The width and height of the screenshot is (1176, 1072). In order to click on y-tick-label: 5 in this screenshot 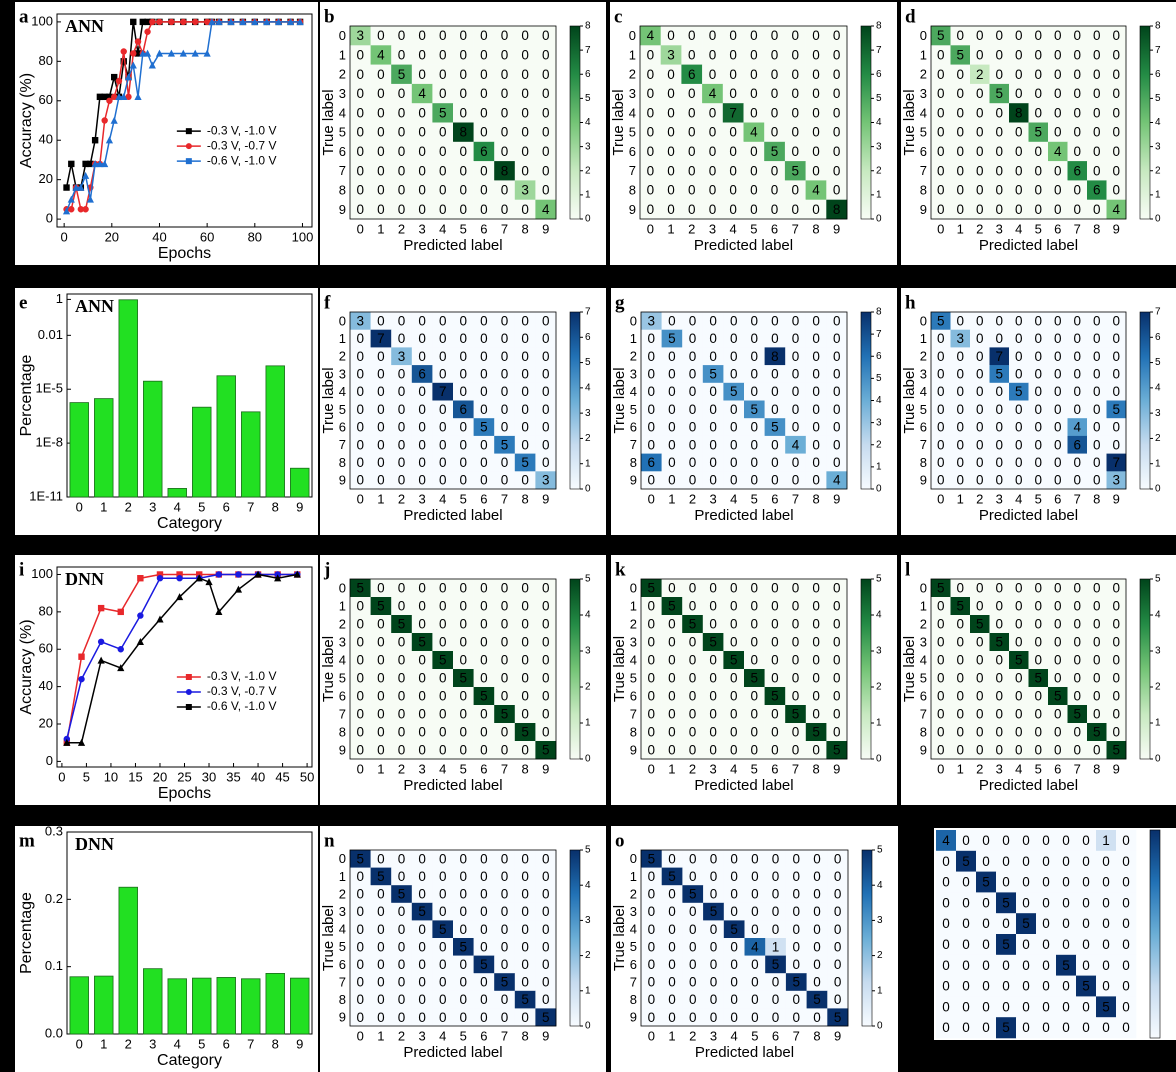, I will do `click(633, 677)`.